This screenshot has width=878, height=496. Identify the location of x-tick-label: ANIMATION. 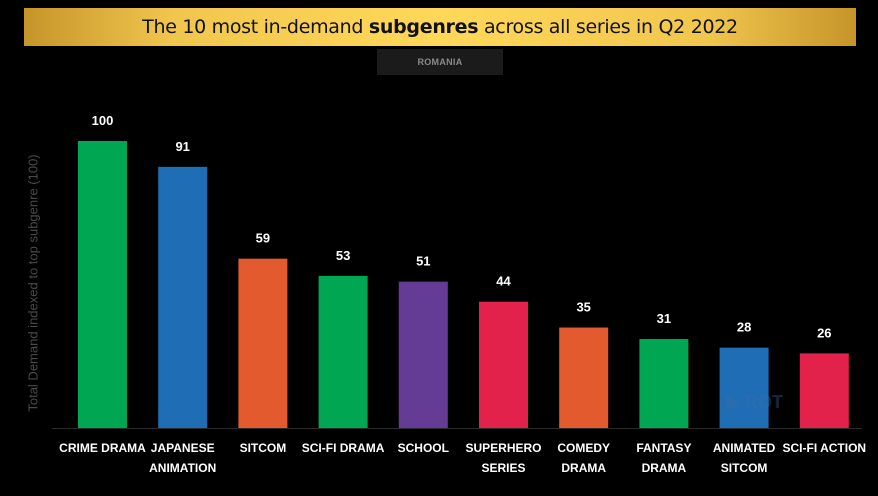
(182, 468).